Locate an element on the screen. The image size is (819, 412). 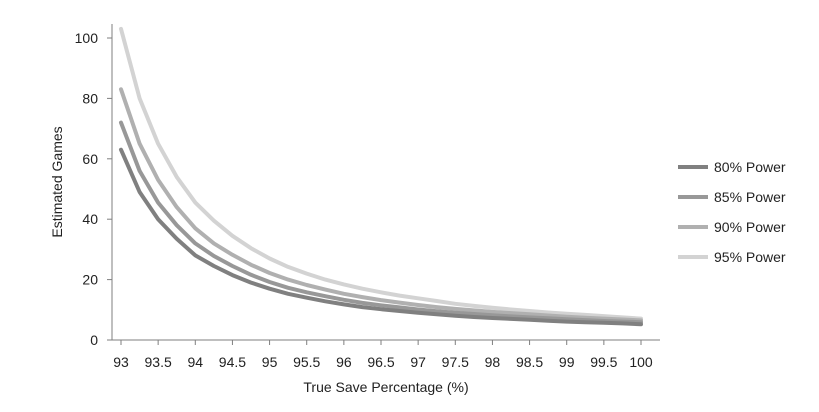
x-tick-label: 93 is located at coordinates (121, 362).